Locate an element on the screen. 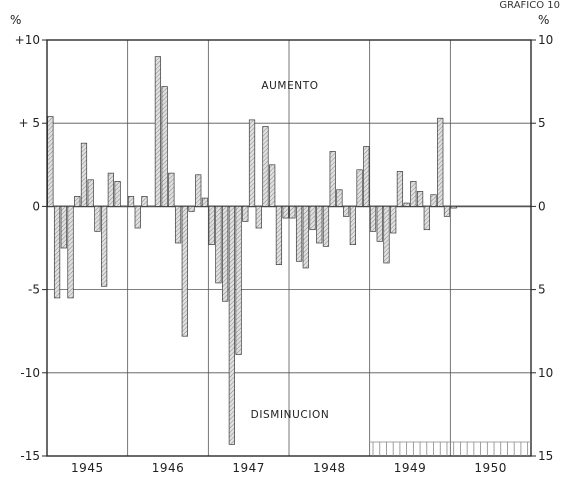  annotation-aumento: AUMENTO is located at coordinates (289, 86).